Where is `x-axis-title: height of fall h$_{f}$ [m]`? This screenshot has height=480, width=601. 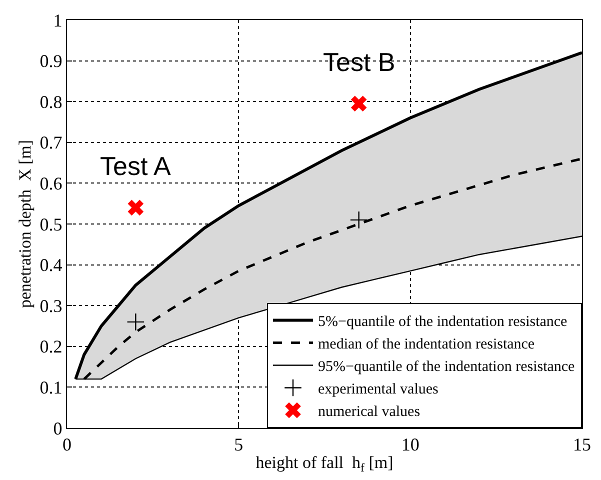 x-axis-title: height of fall h$_{f}$ [m] is located at coordinates (325, 464).